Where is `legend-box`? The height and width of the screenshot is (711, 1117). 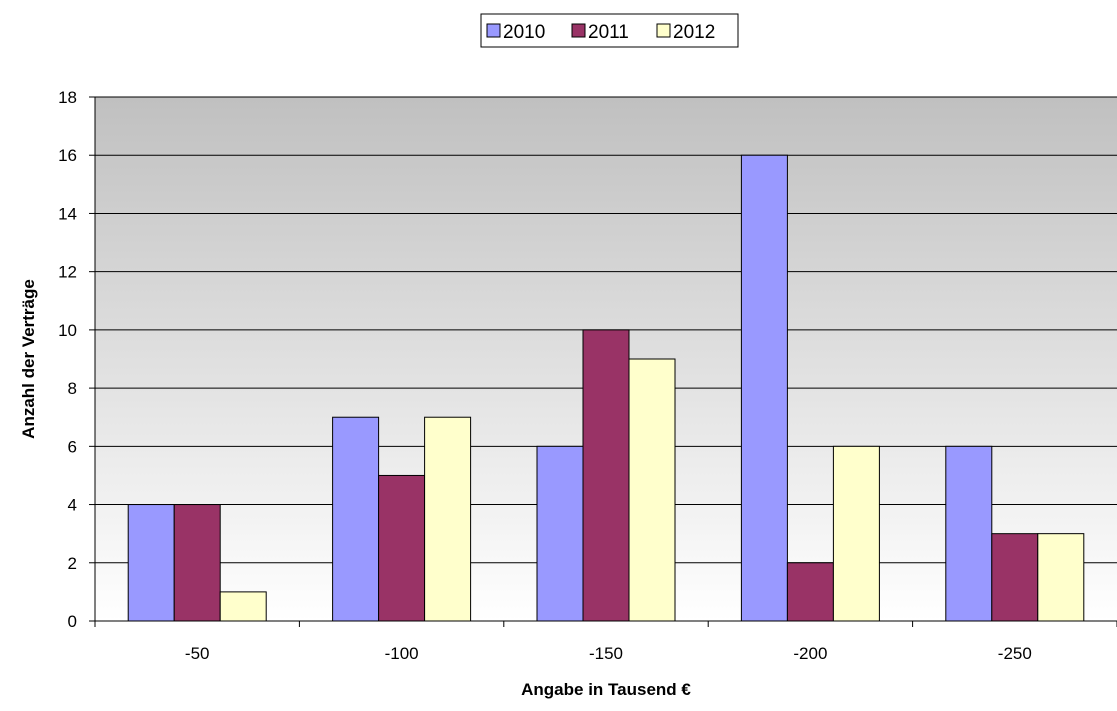 legend-box is located at coordinates (609, 30).